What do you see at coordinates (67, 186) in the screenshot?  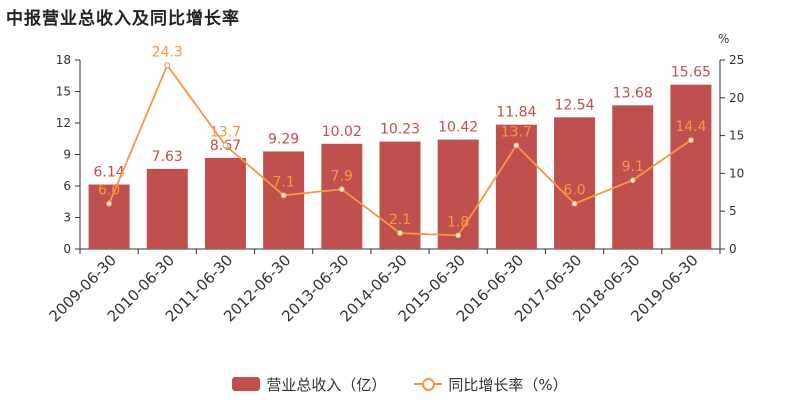 I see `y-left-tick-label: 6` at bounding box center [67, 186].